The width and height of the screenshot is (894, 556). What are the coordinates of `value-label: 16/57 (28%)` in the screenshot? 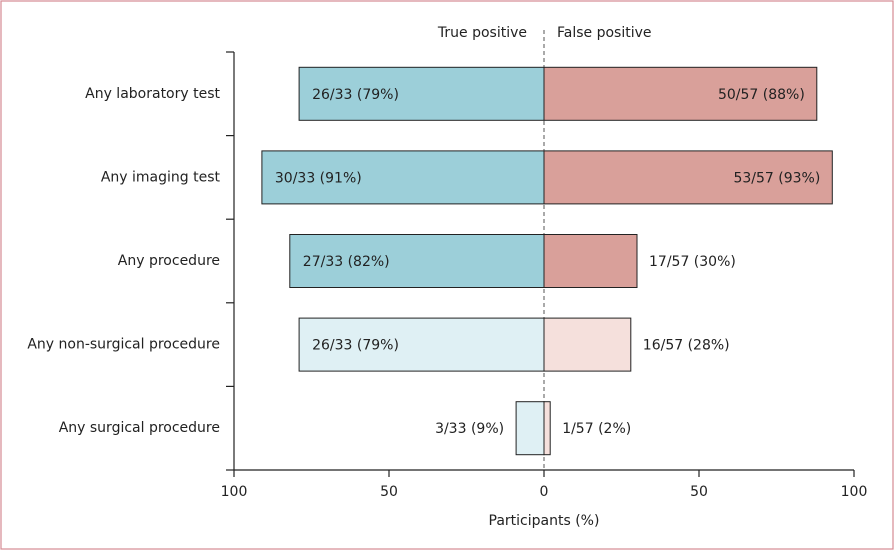 It's located at (686, 346).